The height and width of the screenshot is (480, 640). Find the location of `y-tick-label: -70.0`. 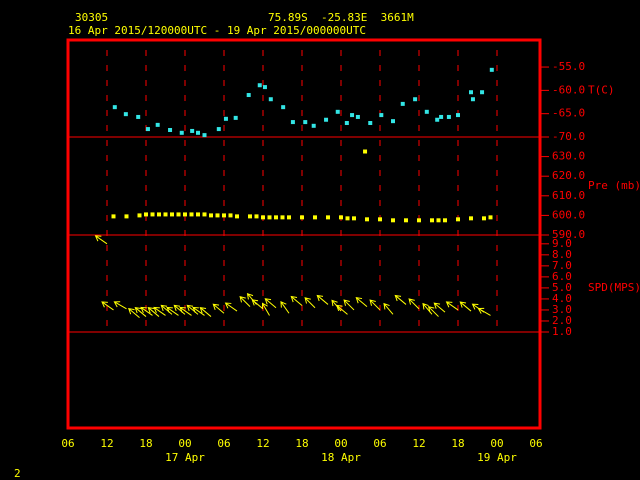

y-tick-label: -70.0 is located at coordinates (568, 136).